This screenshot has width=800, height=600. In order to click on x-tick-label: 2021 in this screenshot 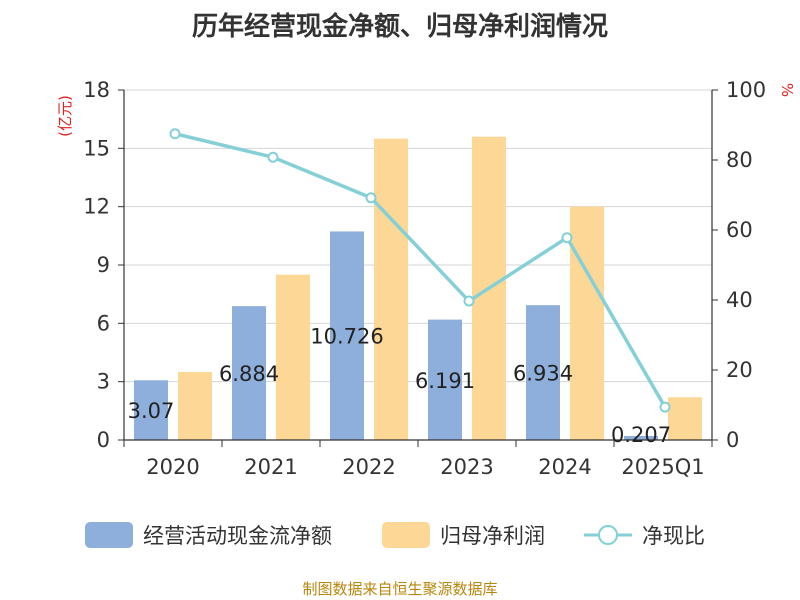, I will do `click(270, 467)`.